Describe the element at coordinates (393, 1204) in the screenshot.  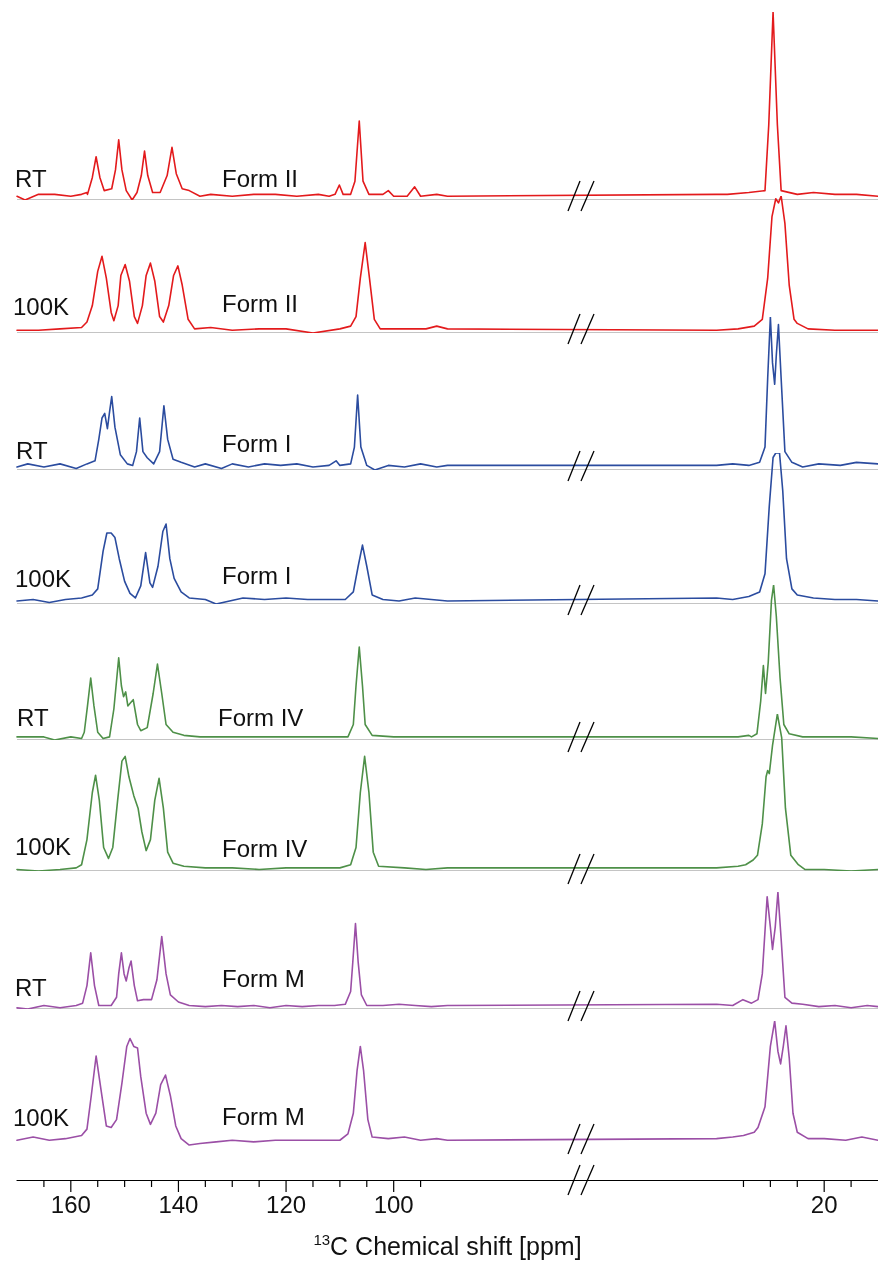
I see `x-tick-label: 100` at that location.